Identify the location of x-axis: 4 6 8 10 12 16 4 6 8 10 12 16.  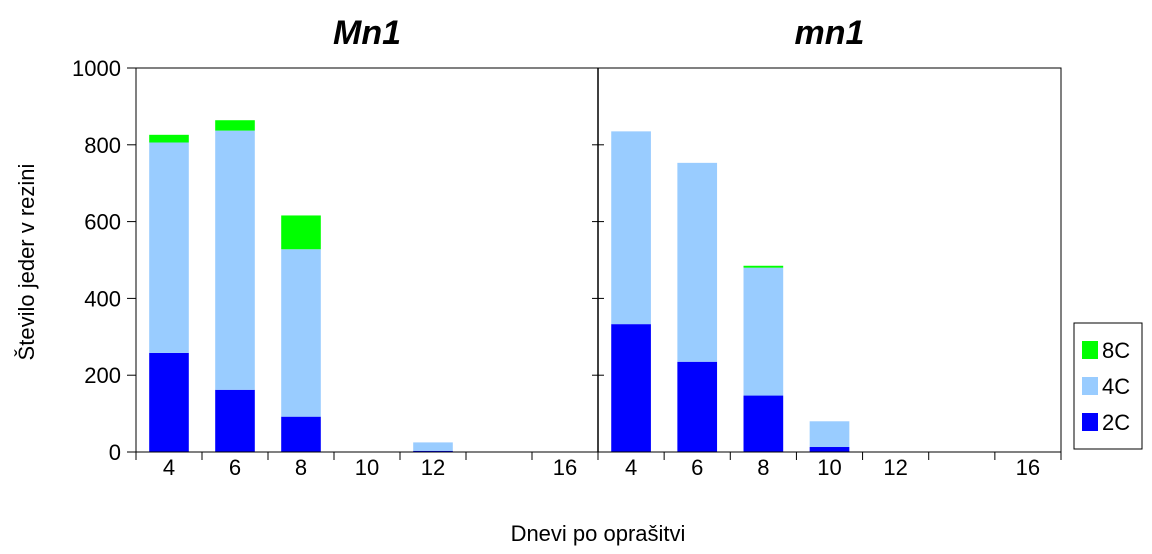
(598, 466).